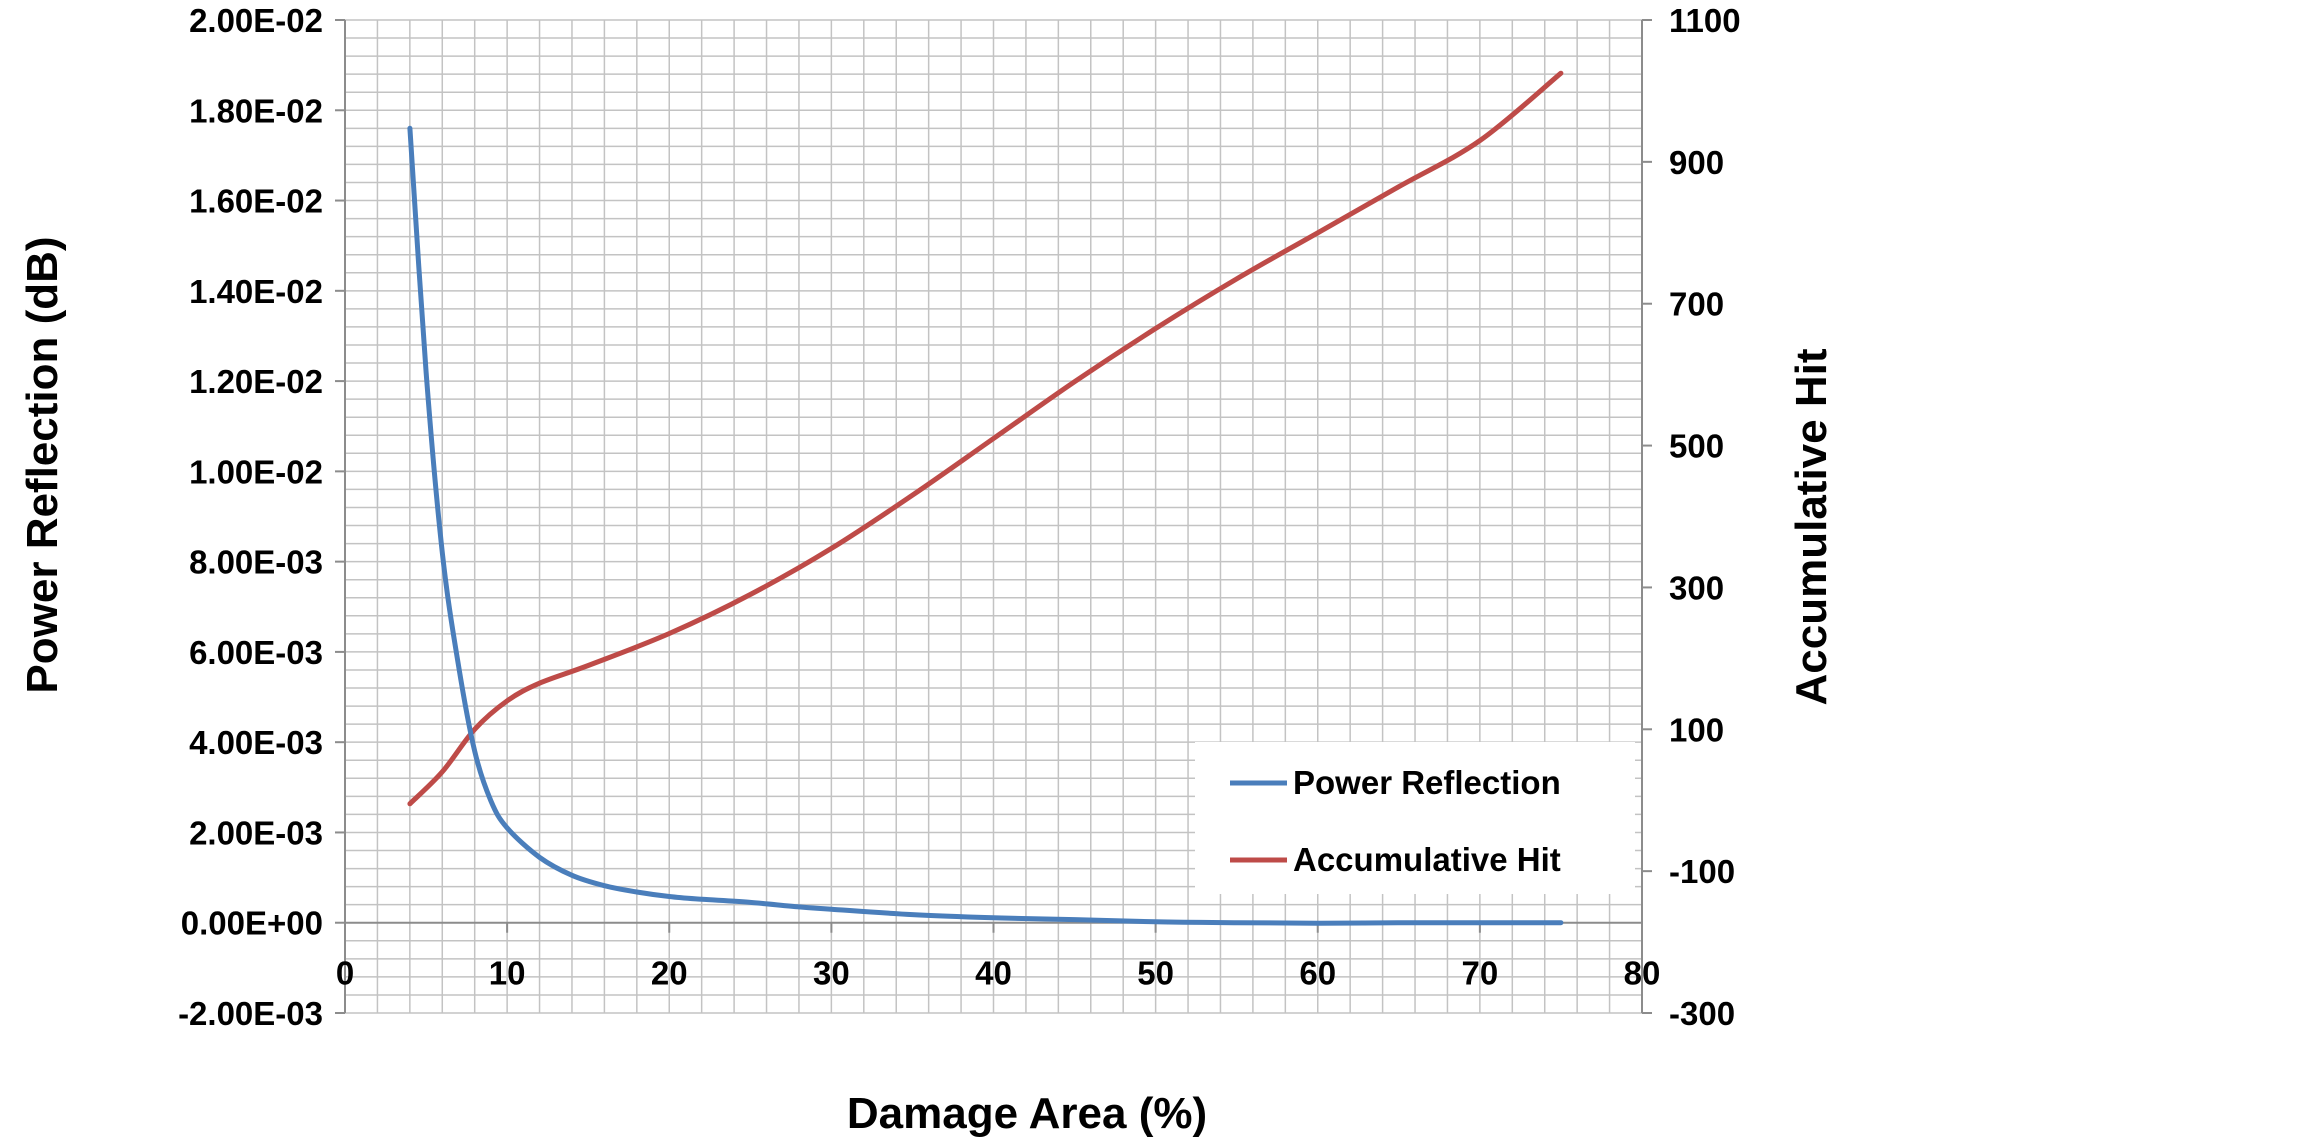 The width and height of the screenshot is (2310, 1146). I want to click on right-y-tick-label: 1100, so click(1705, 20).